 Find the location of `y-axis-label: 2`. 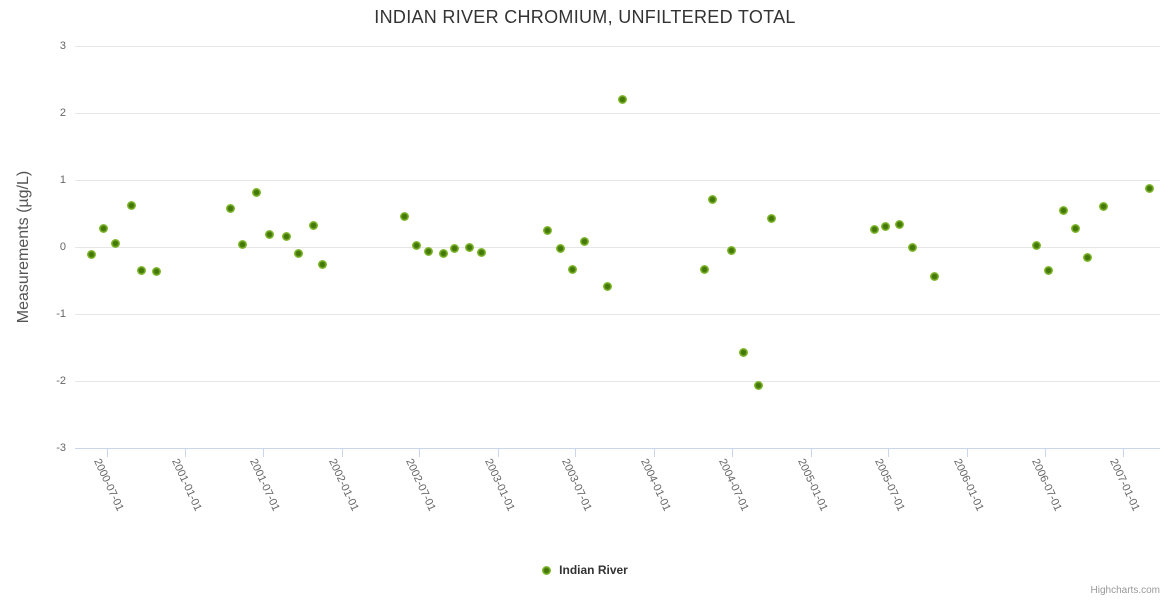

y-axis-label: 2 is located at coordinates (62, 113).